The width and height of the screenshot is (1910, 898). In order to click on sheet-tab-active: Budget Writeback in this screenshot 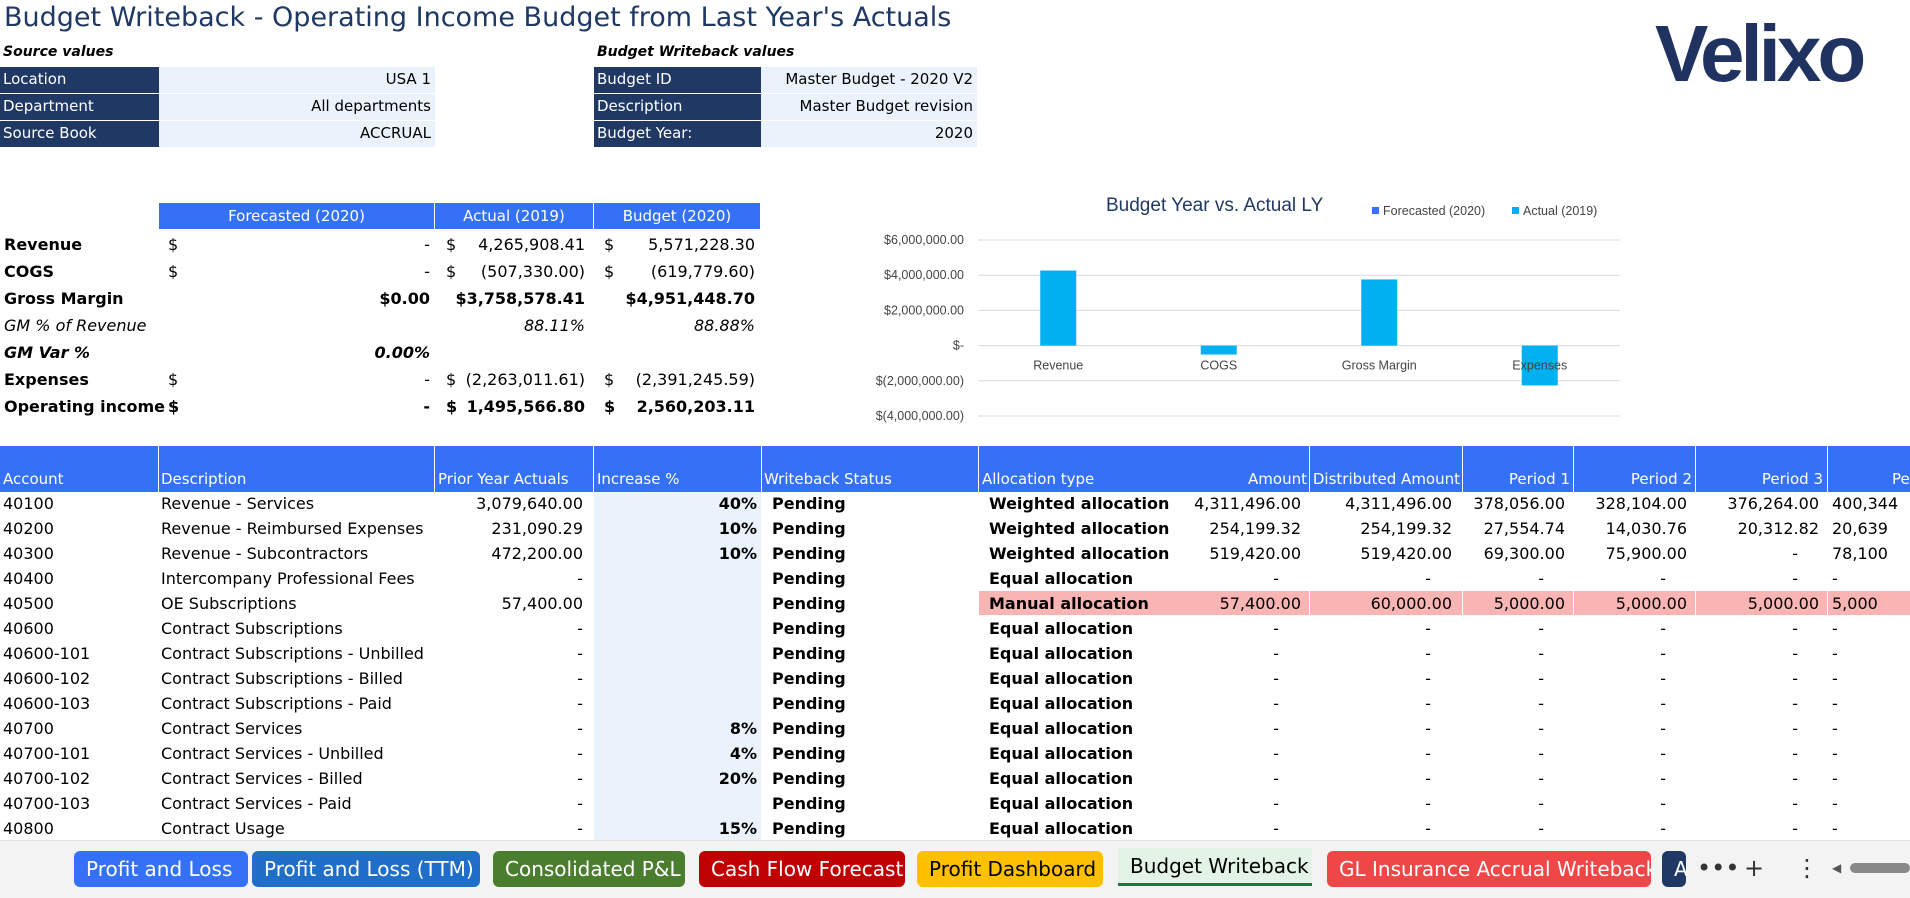, I will do `click(1215, 867)`.